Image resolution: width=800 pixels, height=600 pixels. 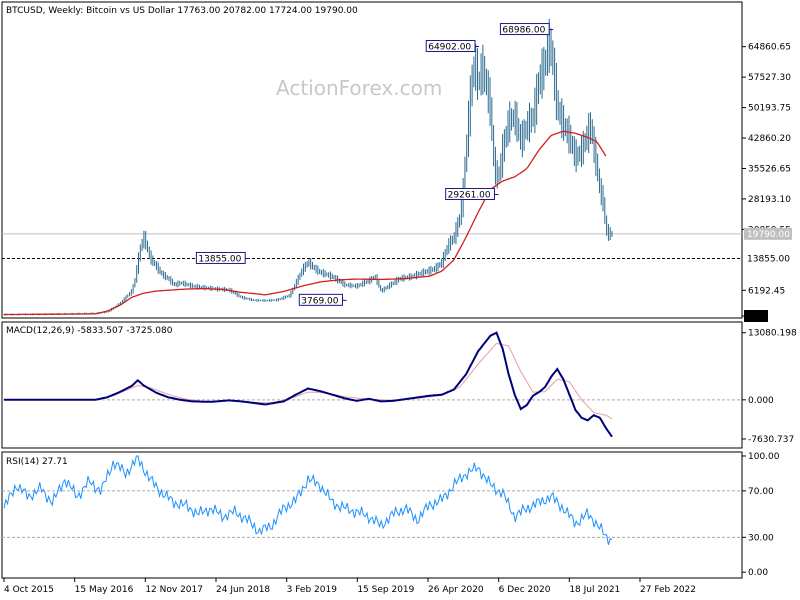 What do you see at coordinates (756, 316) in the screenshot?
I see `zero-price-tag-bg` at bounding box center [756, 316].